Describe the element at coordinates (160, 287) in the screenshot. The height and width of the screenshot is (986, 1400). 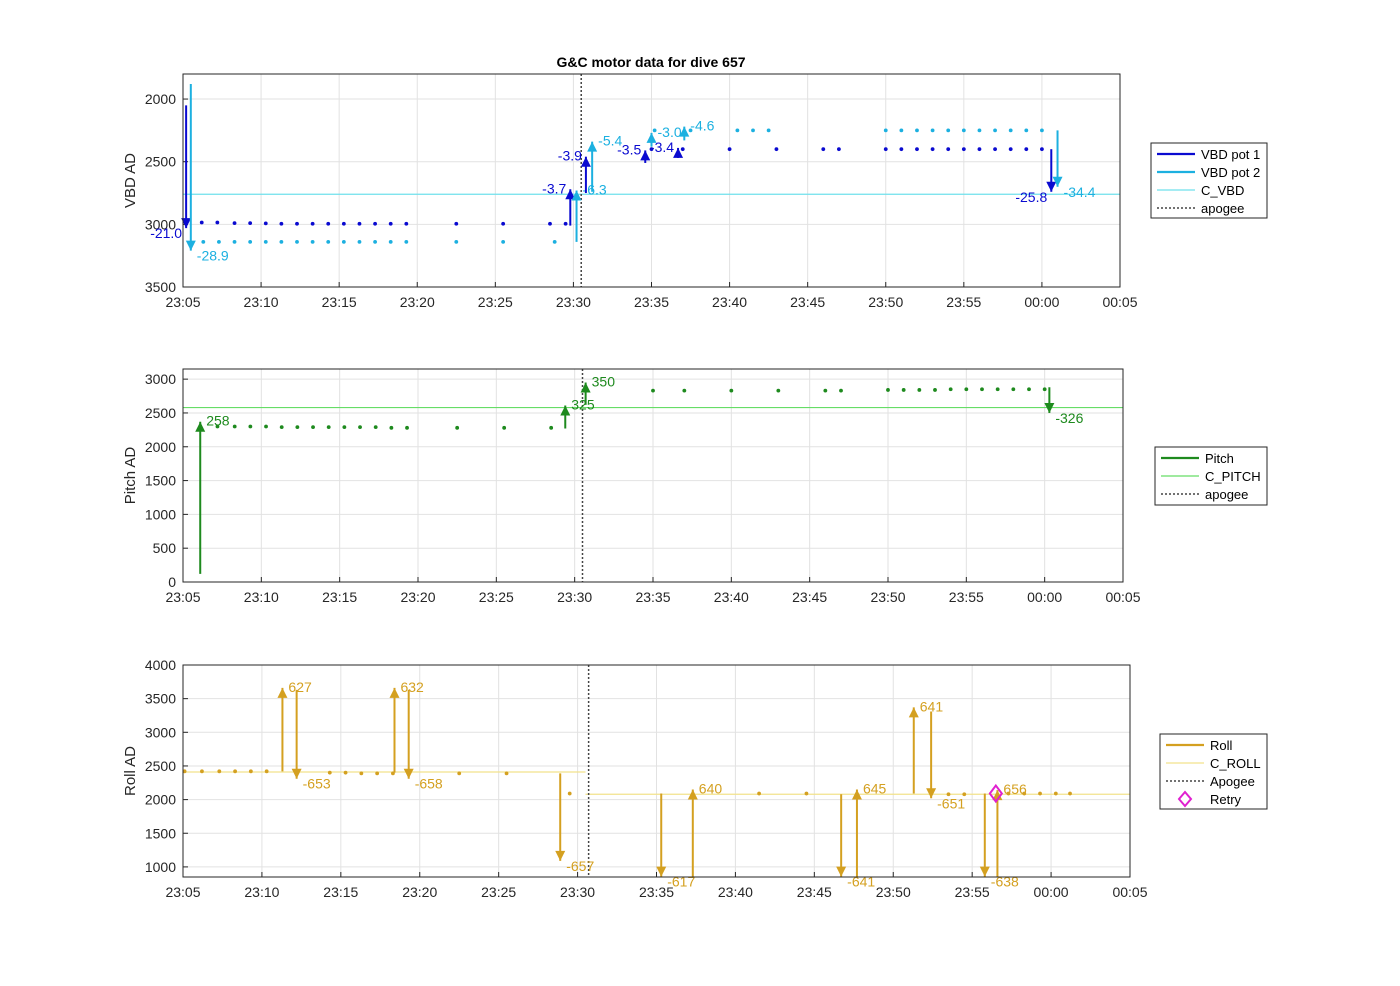
I see `vbd-ytick-label: 3500` at that location.